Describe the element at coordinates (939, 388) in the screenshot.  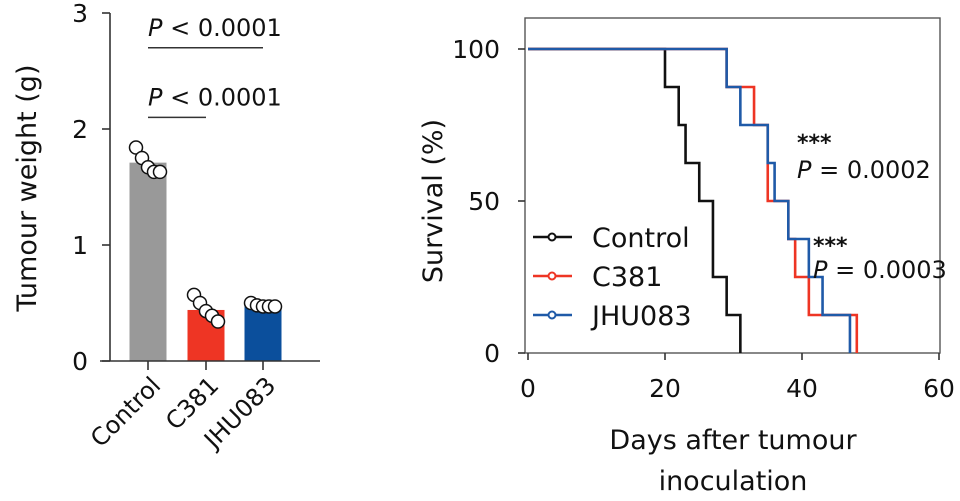
I see `x-tick-label: 60` at that location.